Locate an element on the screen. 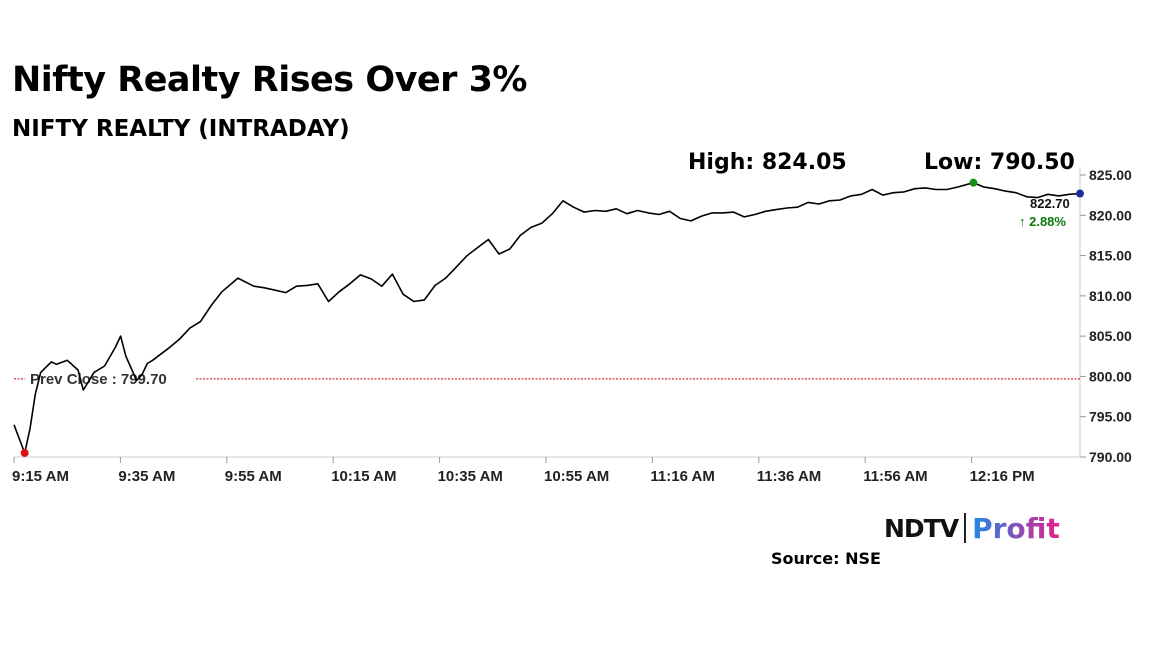 This screenshot has height=648, width=1152. y-tick-label: 820.00 is located at coordinates (1110, 215).